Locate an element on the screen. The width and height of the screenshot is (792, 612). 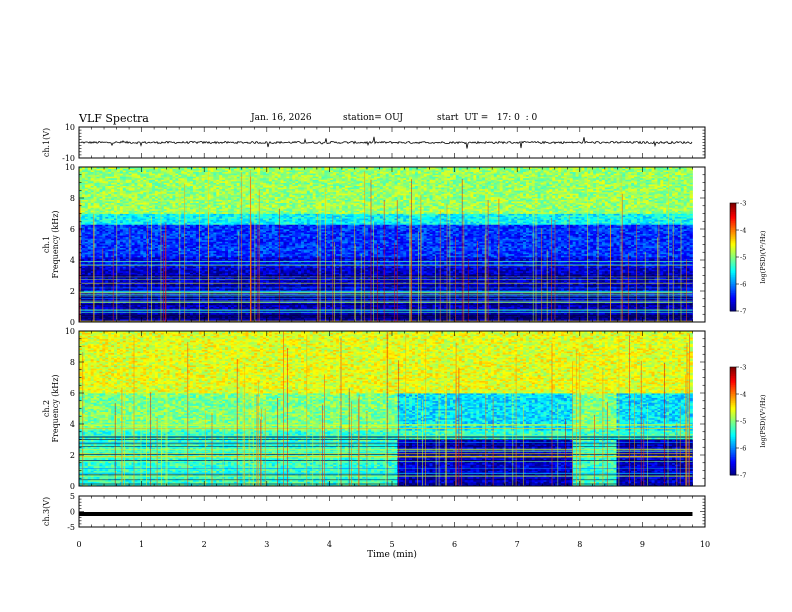
x-ticks is located at coordinates (392, 511).